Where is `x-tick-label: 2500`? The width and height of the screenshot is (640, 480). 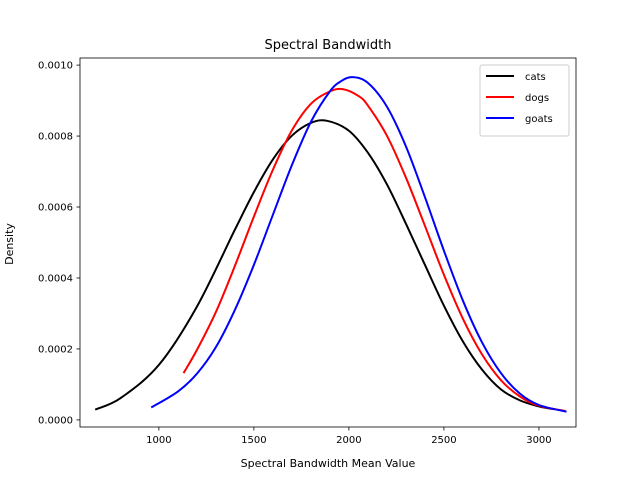 x-tick-label: 2500 is located at coordinates (443, 440).